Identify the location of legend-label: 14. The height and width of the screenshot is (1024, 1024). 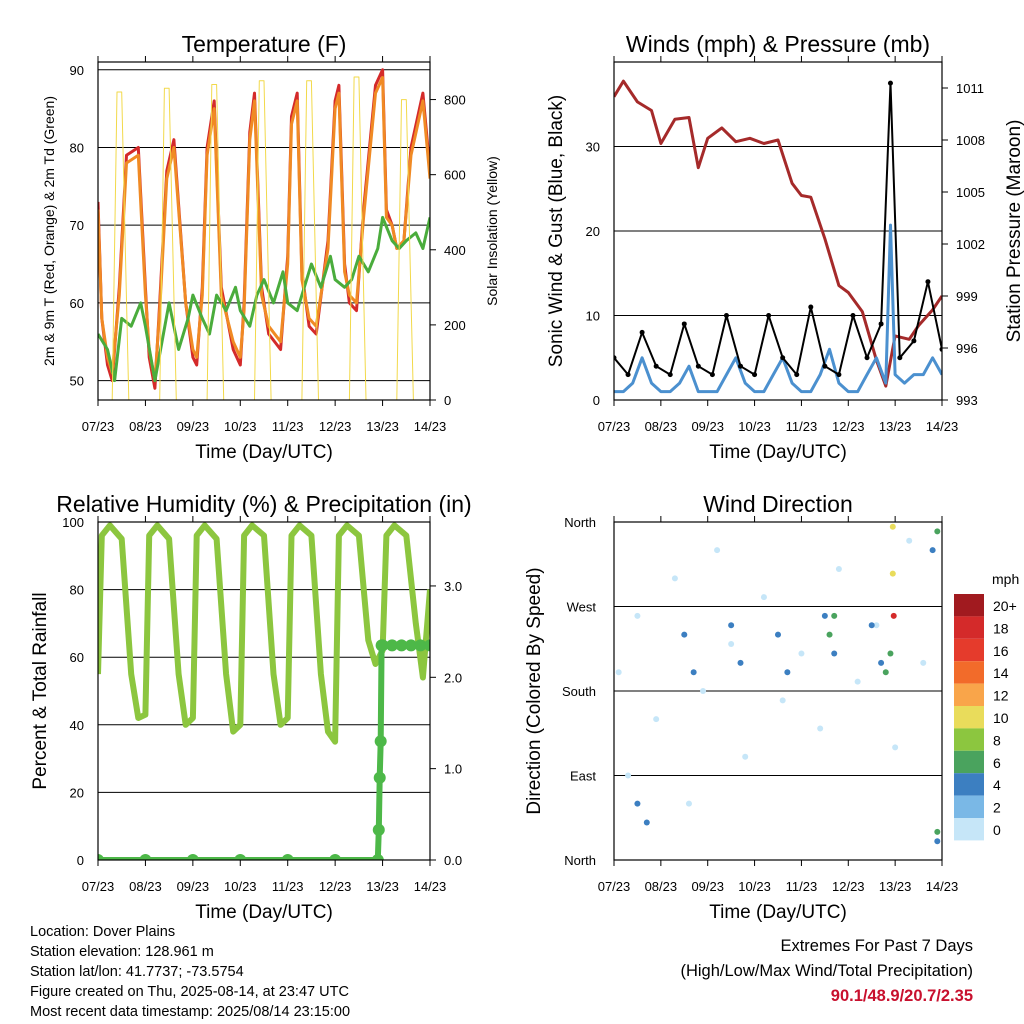
(1001, 673).